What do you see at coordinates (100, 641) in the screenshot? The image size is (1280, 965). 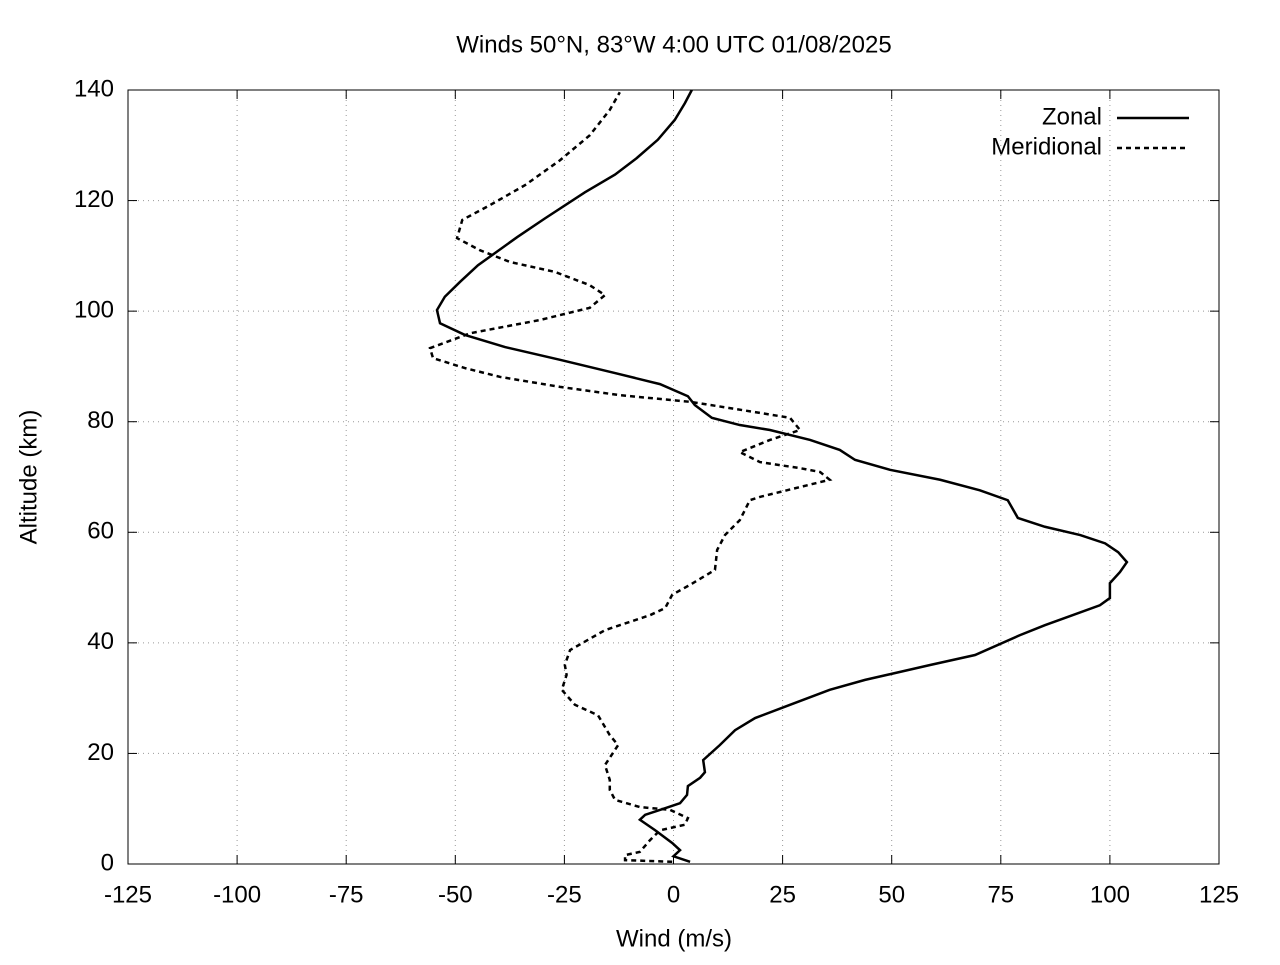 I see `y-tick-label: 40` at bounding box center [100, 641].